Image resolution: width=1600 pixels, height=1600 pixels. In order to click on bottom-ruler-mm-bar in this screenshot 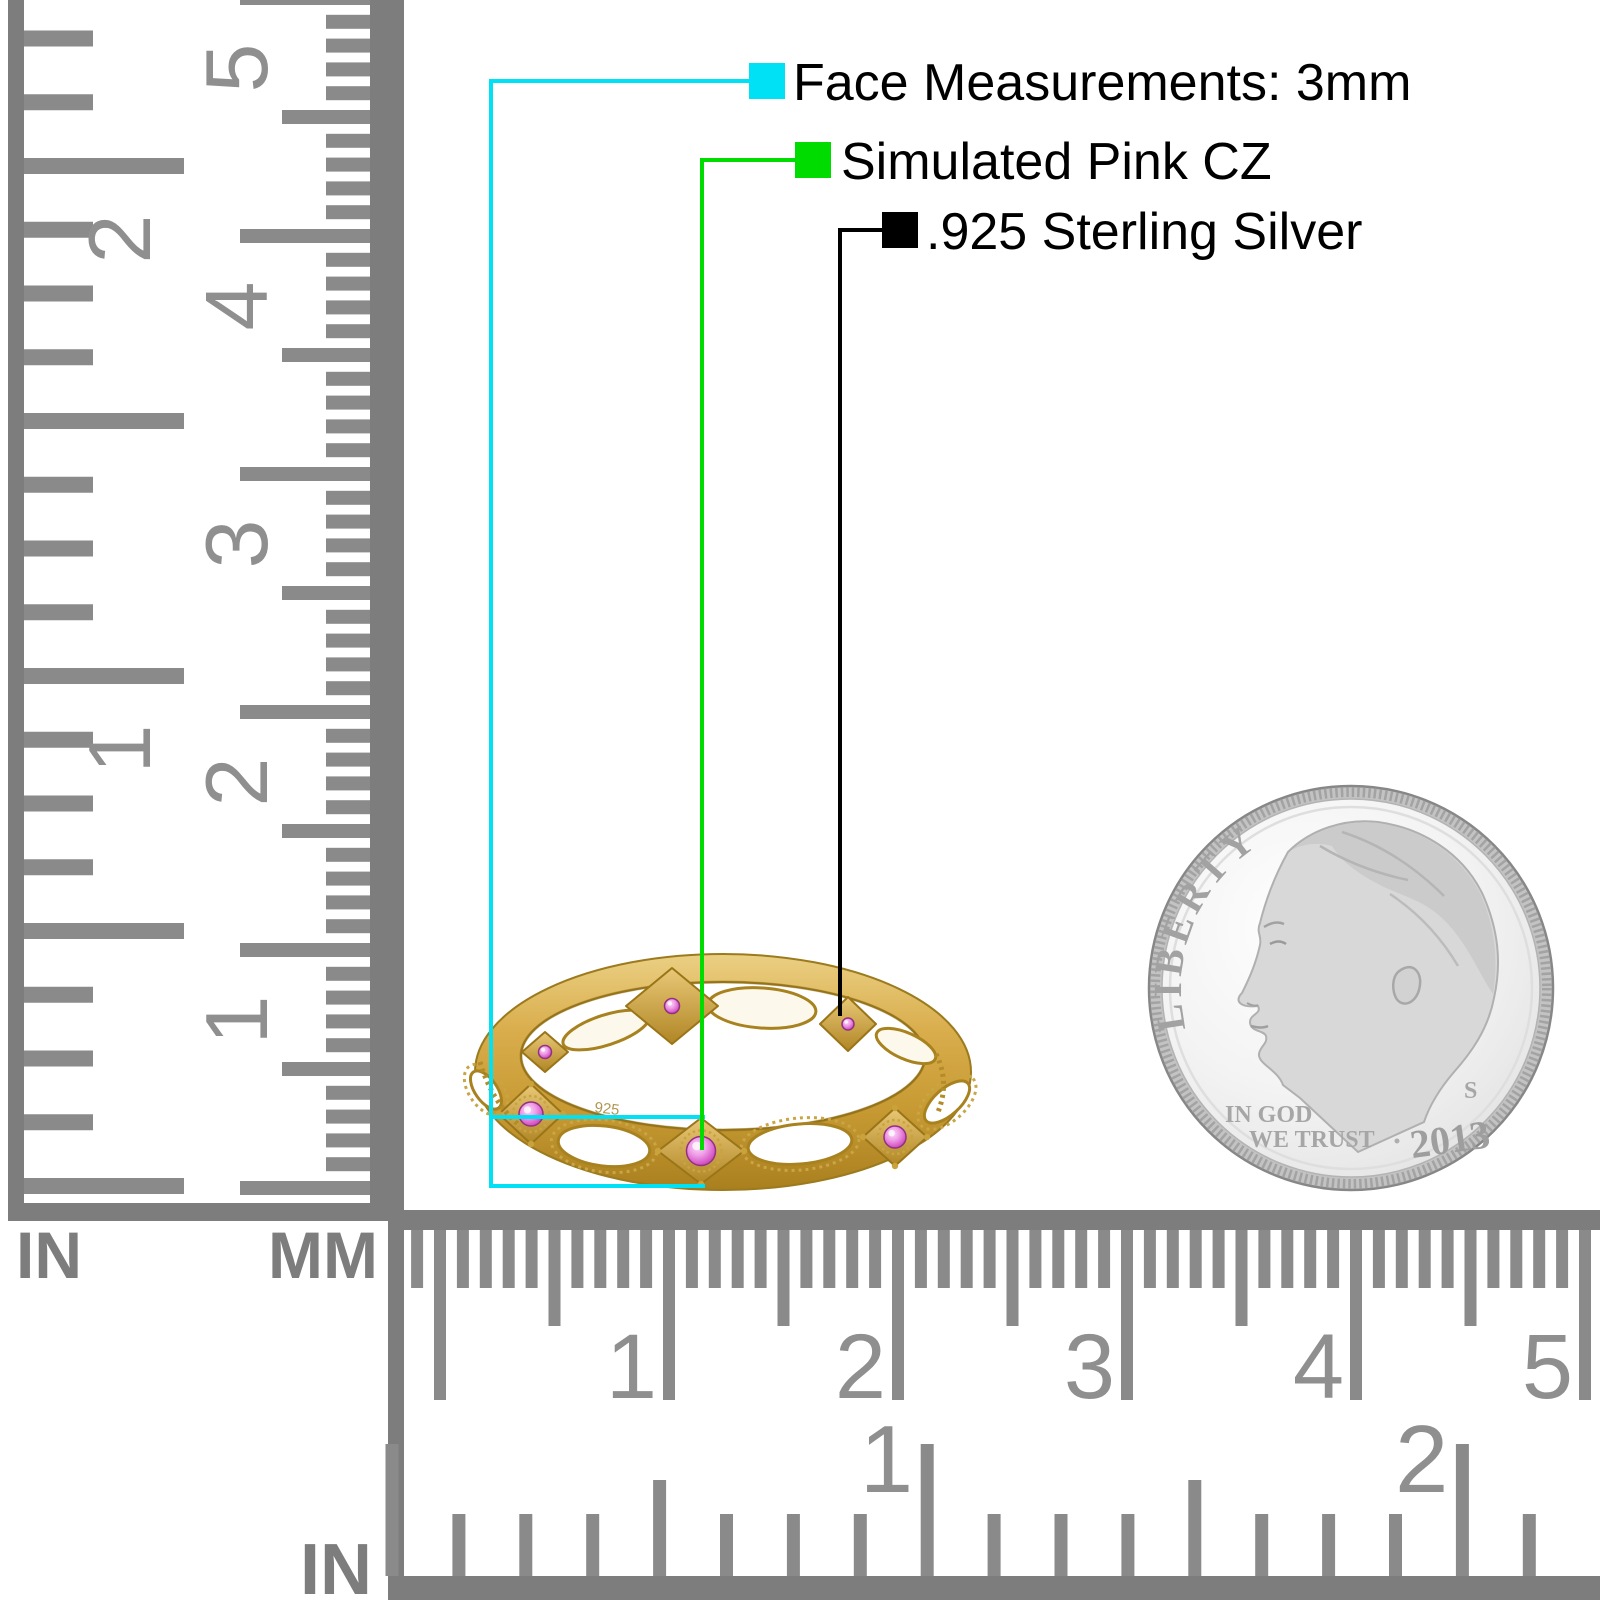, I will do `click(1002, 1220)`.